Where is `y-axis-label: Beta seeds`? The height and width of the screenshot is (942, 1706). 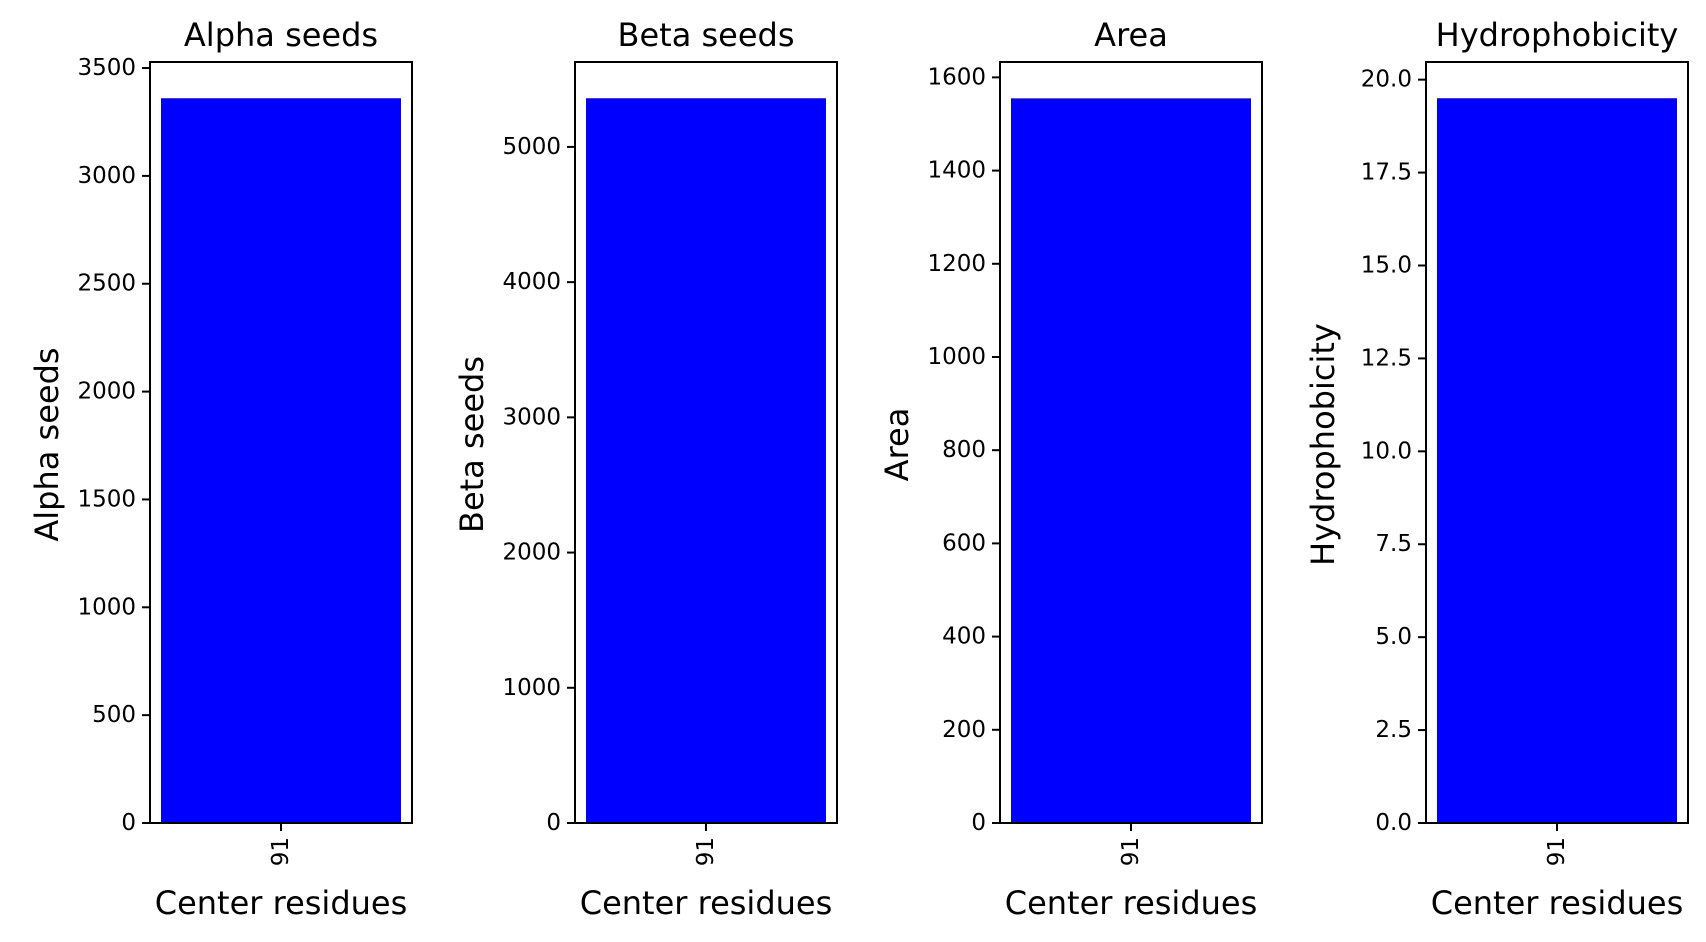
y-axis-label: Beta seeds is located at coordinates (472, 444).